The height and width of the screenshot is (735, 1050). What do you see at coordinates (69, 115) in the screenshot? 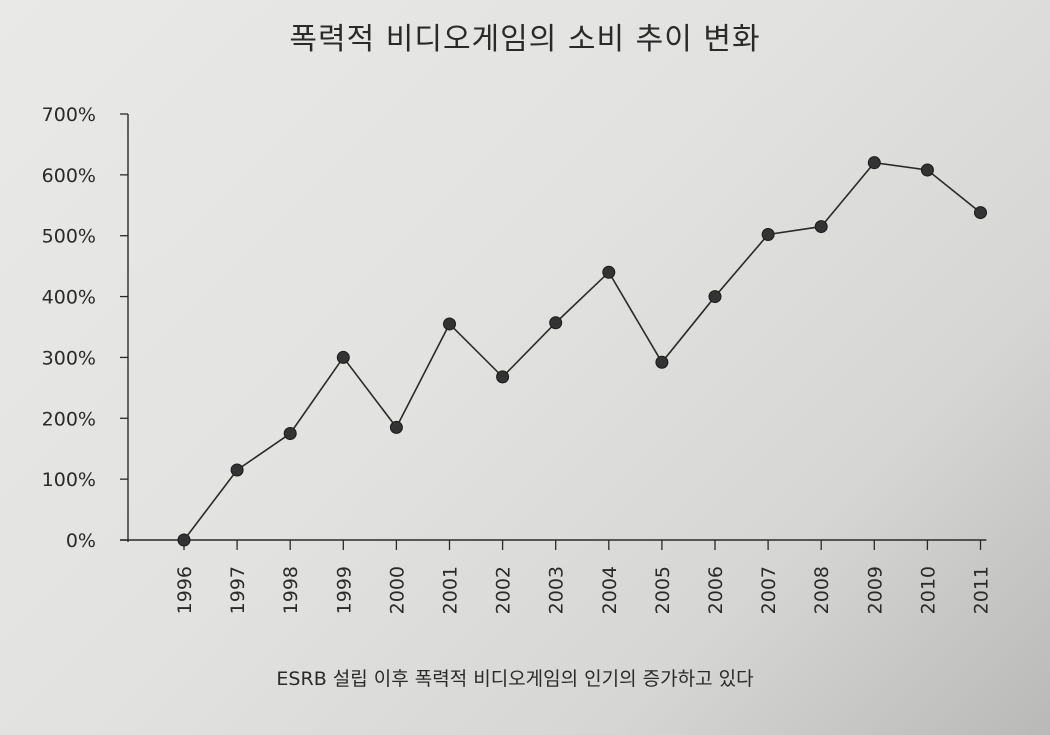
I see `y-tick-label: 700%` at bounding box center [69, 115].